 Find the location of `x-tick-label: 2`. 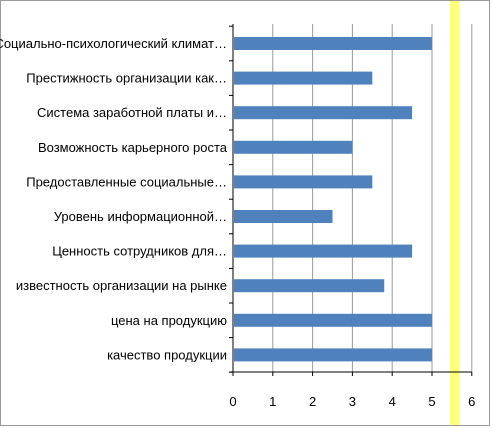

x-tick-label: 2 is located at coordinates (312, 401).